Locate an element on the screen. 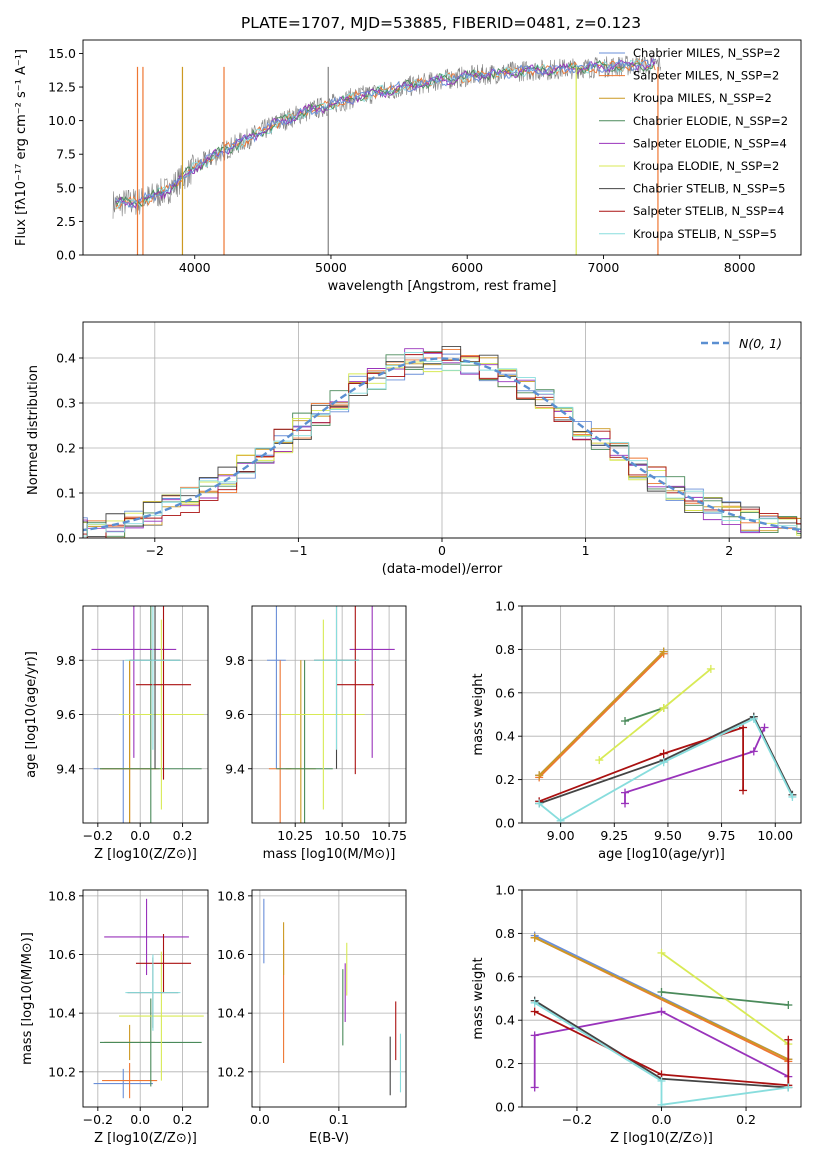  y-tick-label: 0.3 is located at coordinates (66, 403).